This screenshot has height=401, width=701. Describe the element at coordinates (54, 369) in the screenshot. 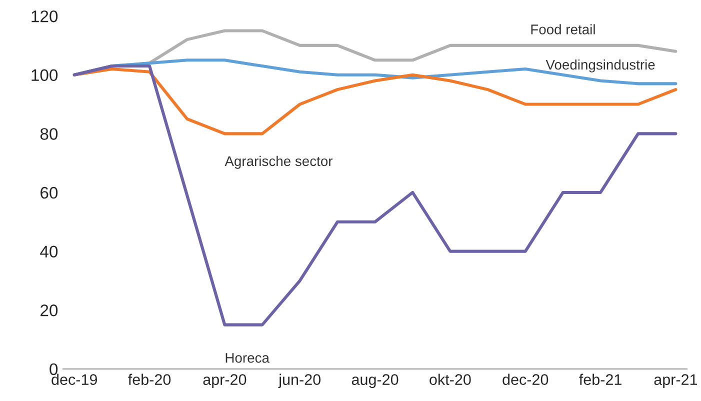

I see `y-tick-label: 0` at that location.